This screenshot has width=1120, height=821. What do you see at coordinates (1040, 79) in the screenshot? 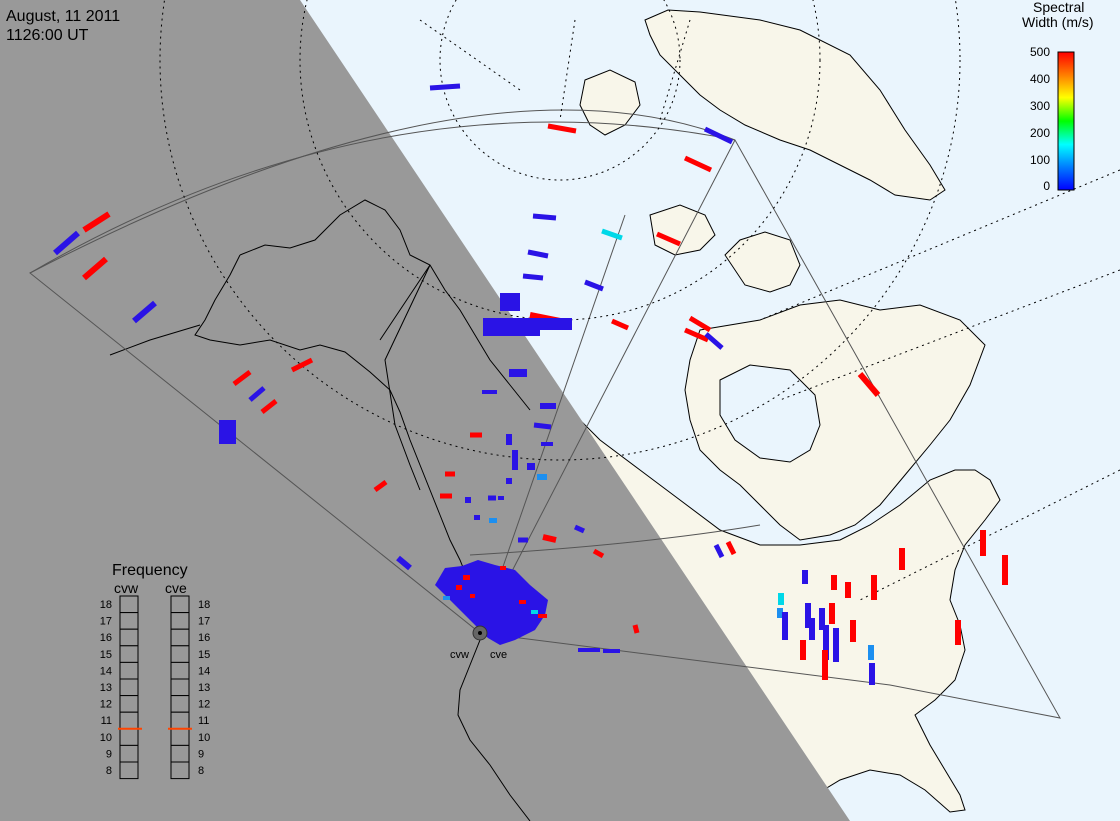
I see `colorbar-tick: 400` at bounding box center [1040, 79].